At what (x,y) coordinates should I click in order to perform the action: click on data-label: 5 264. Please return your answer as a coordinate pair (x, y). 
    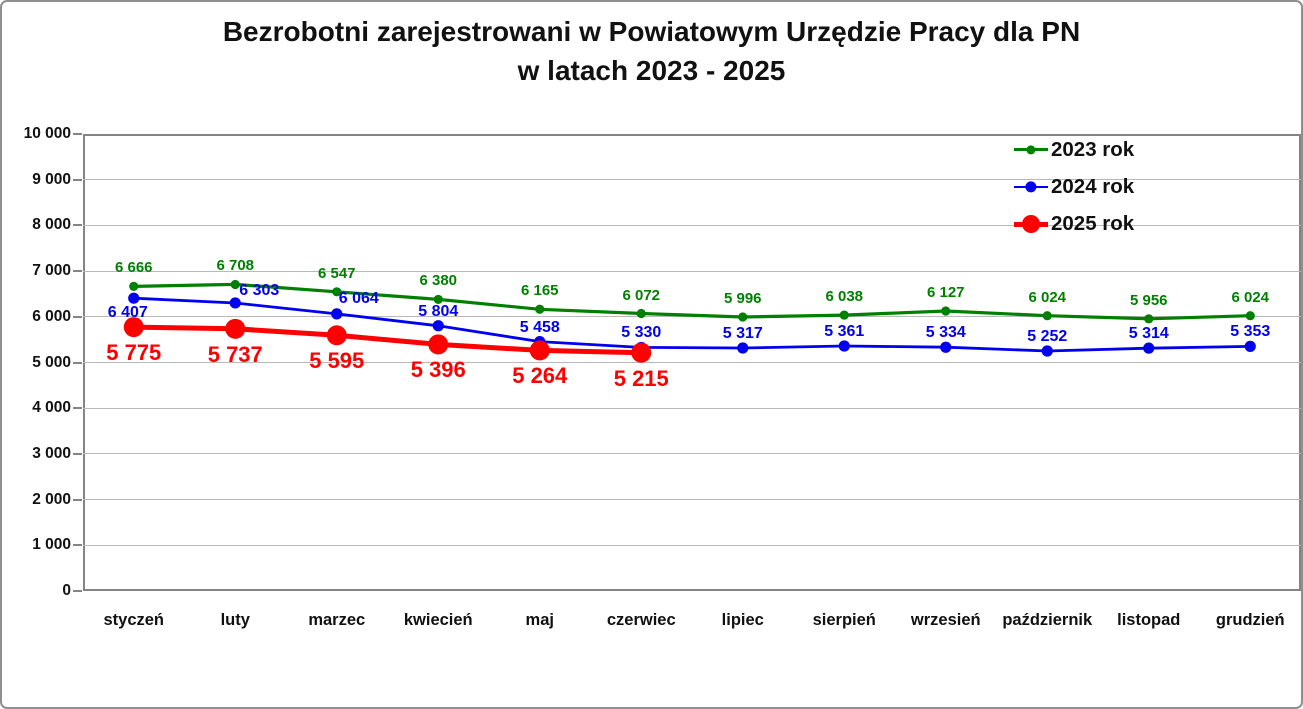
    Looking at the image, I should click on (540, 376).